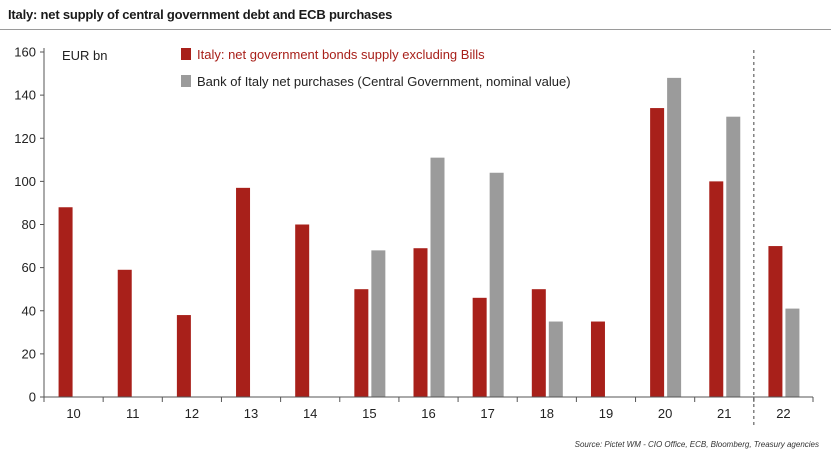 Image resolution: width=831 pixels, height=458 pixels. Describe the element at coordinates (25, 181) in the screenshot. I see `y-tick-label: 100` at that location.